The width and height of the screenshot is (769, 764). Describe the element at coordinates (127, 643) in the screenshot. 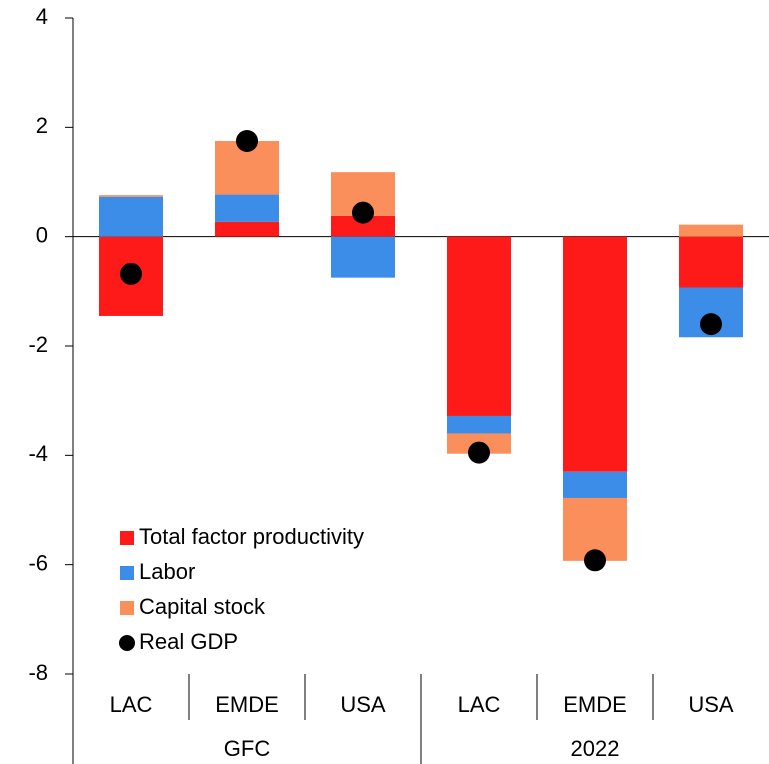

I see `legend-marker` at that location.